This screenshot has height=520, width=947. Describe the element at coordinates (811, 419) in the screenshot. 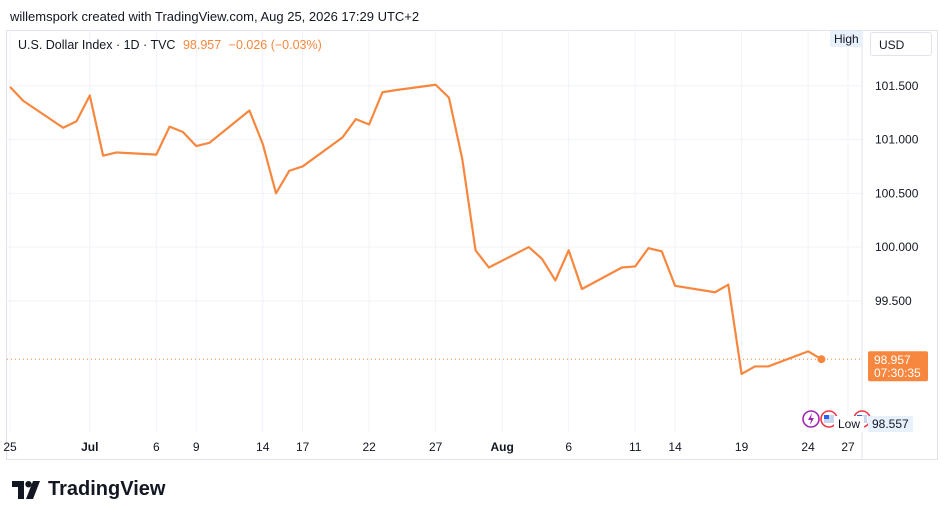

I see `lightning-event-icon` at that location.